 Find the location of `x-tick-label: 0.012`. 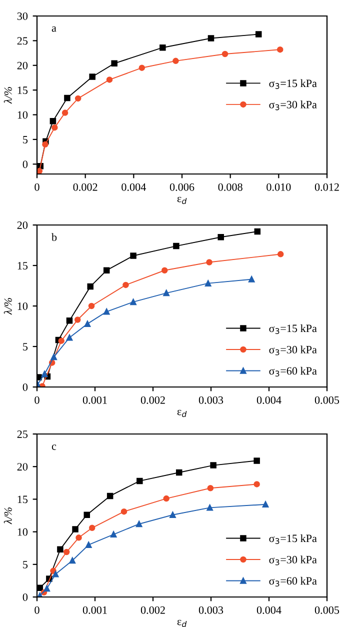

x-tick-label: 0.012 is located at coordinates (326, 187).